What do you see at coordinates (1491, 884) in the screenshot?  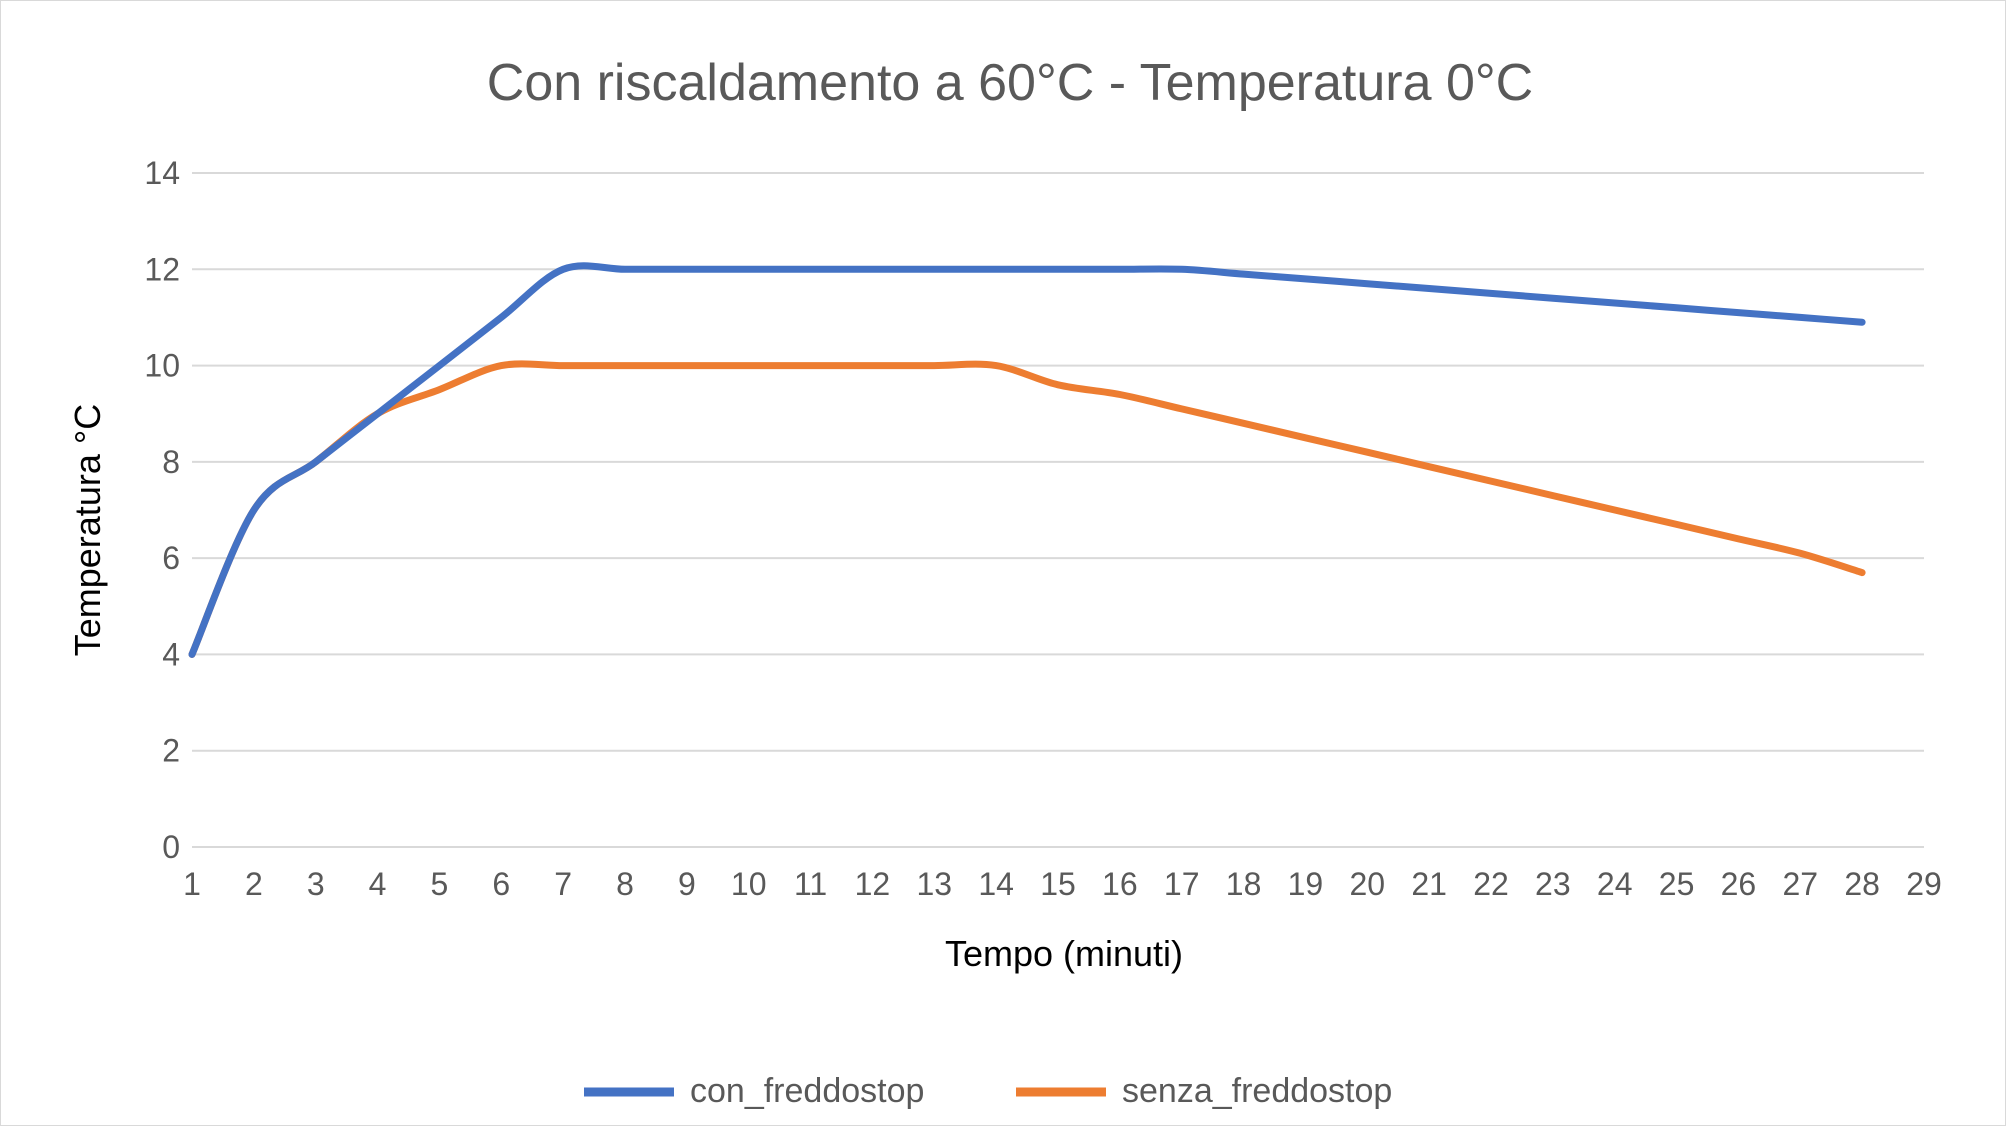 I see `x-tick-label: 22` at bounding box center [1491, 884].